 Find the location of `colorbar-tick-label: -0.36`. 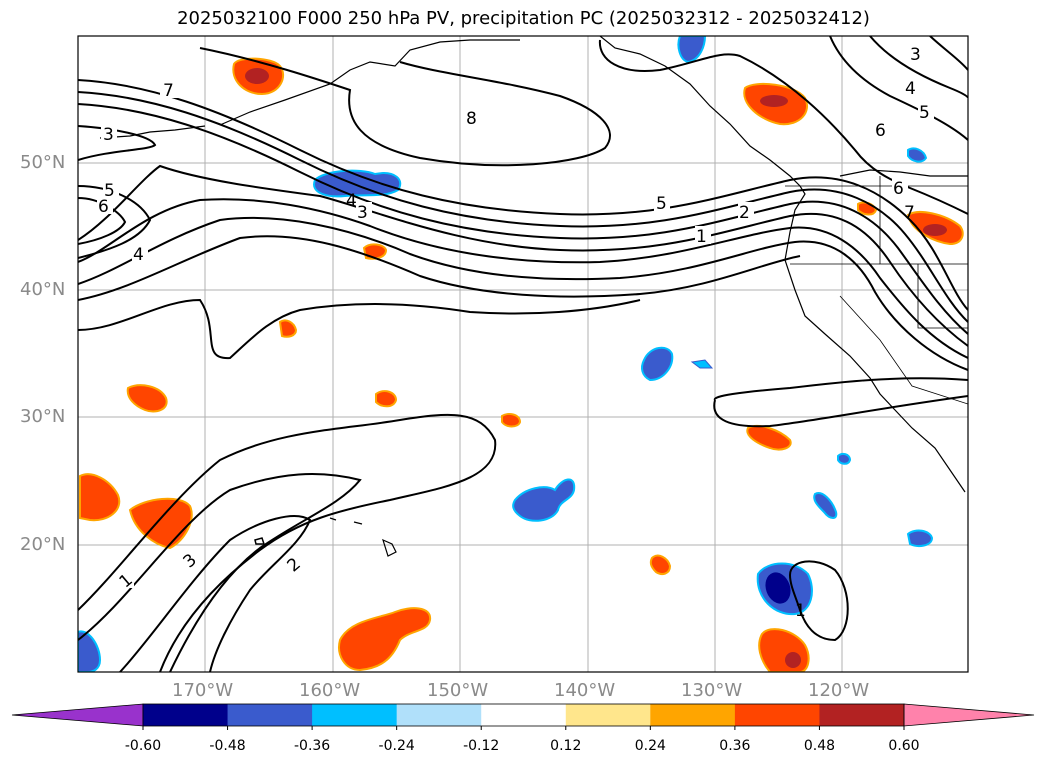

colorbar-tick-label: -0.36 is located at coordinates (312, 746).